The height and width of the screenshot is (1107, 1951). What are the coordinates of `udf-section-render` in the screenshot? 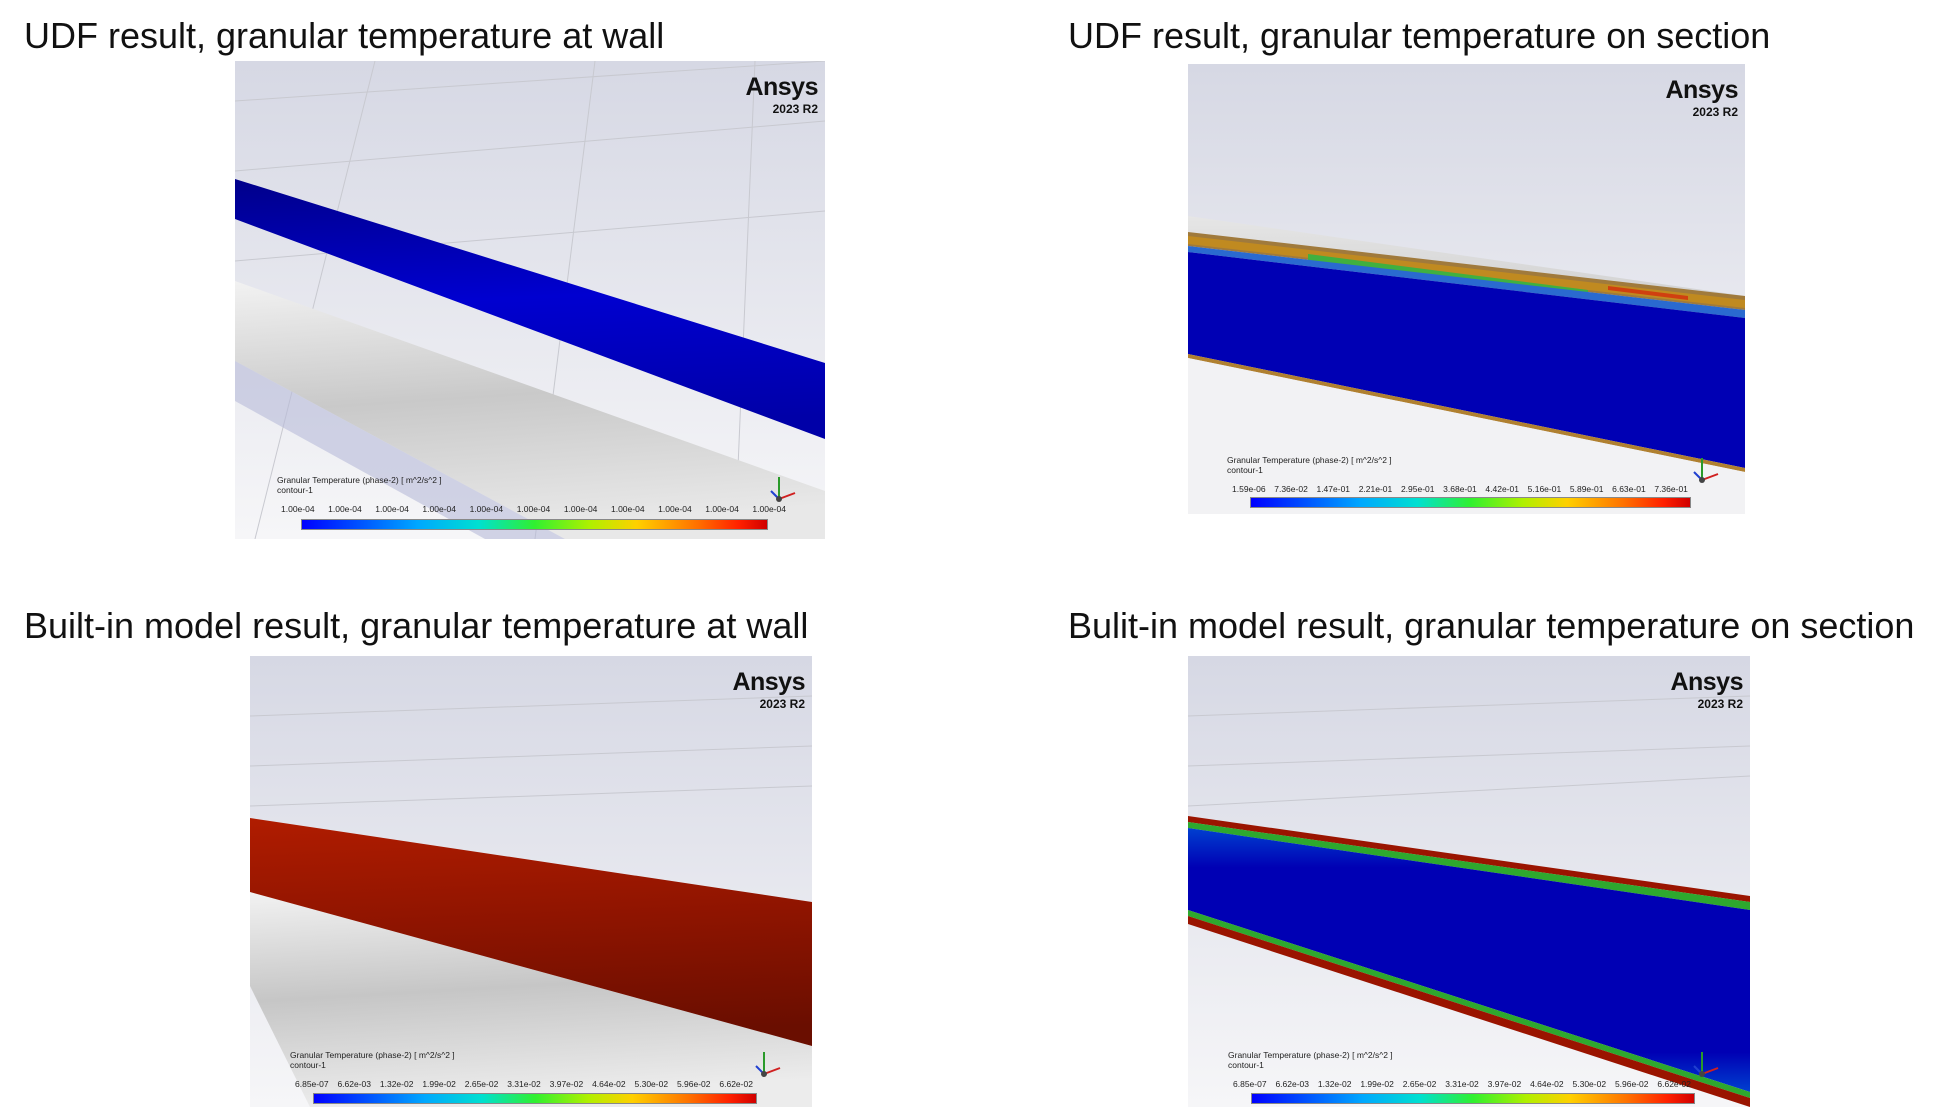 It's located at (1466, 289).